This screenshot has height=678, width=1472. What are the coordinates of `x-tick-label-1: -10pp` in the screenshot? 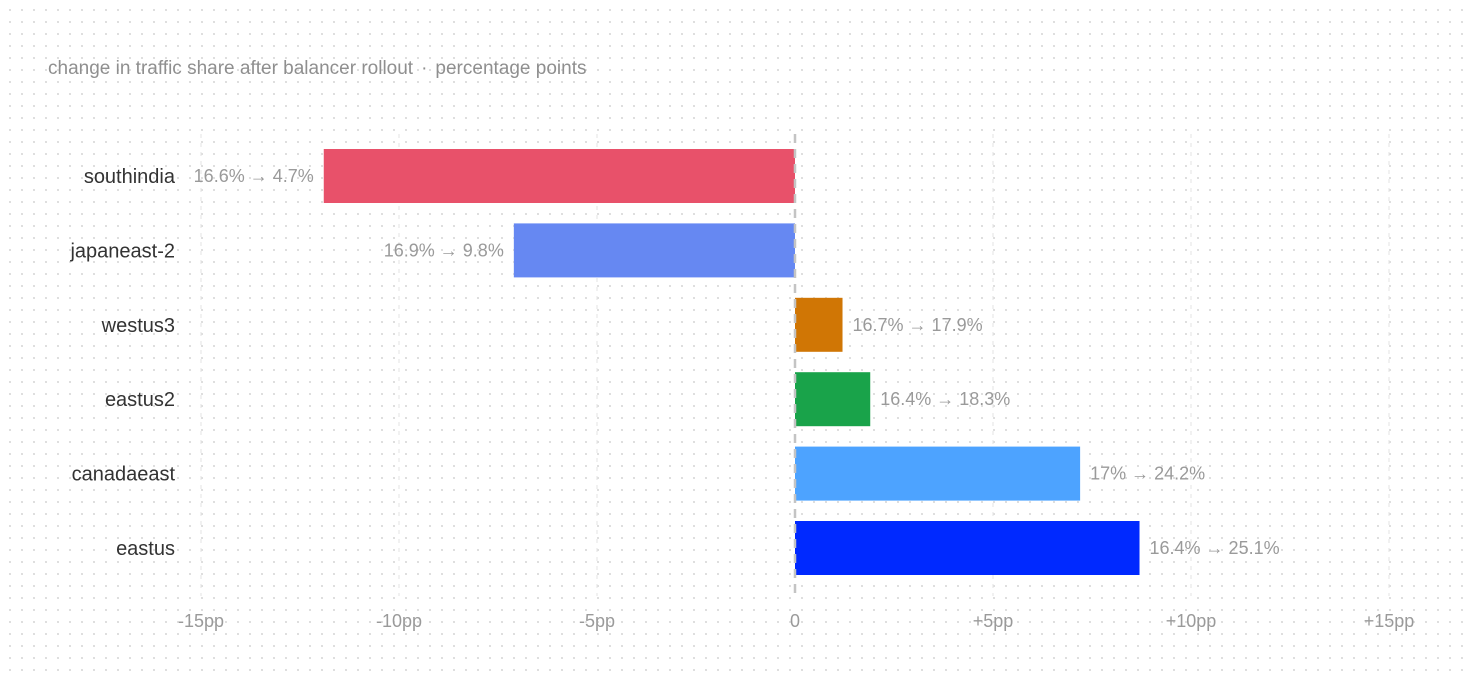 It's located at (399, 621).